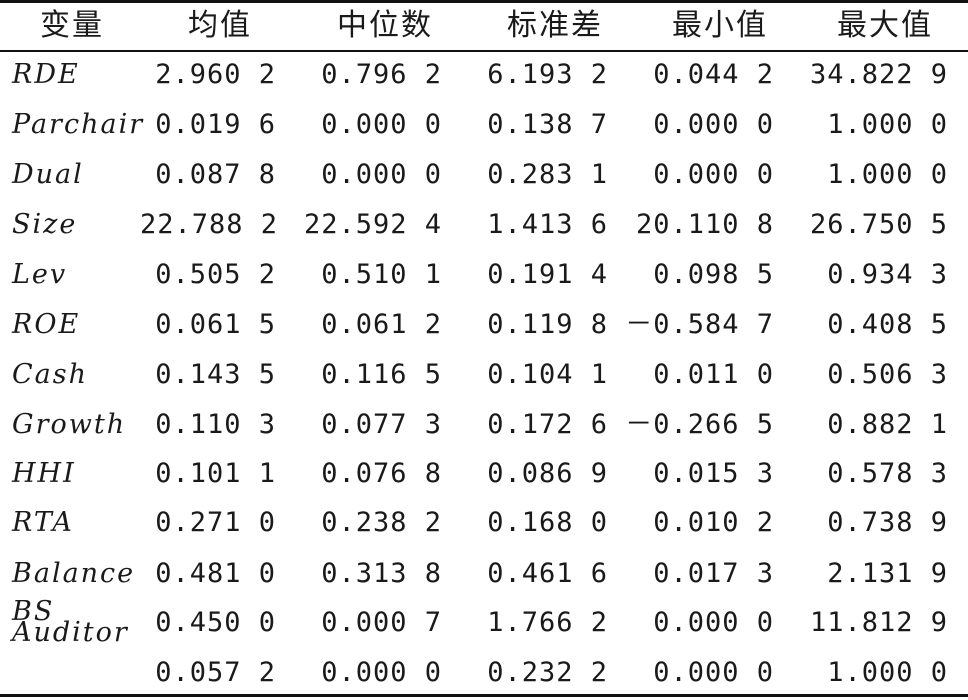  What do you see at coordinates (704, 224) in the screenshot?
I see `min-value: 20.110 8` at bounding box center [704, 224].